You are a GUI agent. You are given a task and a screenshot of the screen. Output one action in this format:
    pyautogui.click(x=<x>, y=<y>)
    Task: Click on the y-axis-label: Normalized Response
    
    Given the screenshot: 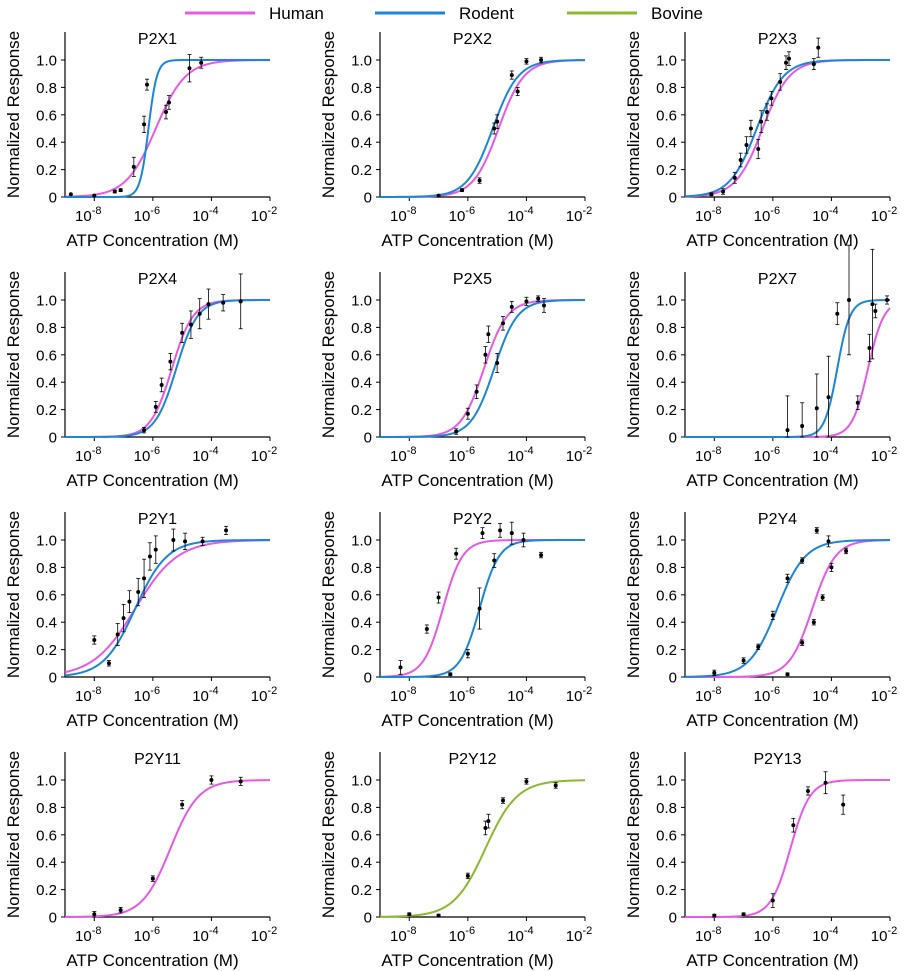 What is the action you would take?
    pyautogui.click(x=13, y=354)
    